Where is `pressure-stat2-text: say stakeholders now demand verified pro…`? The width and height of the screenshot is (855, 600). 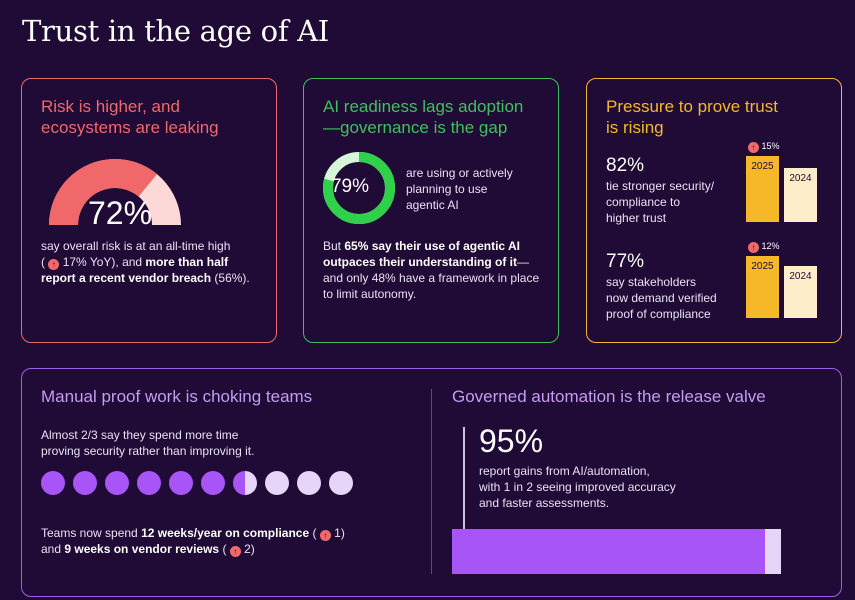 pressure-stat2-text: say stakeholders now demand verified pro… is located at coordinates (673, 298).